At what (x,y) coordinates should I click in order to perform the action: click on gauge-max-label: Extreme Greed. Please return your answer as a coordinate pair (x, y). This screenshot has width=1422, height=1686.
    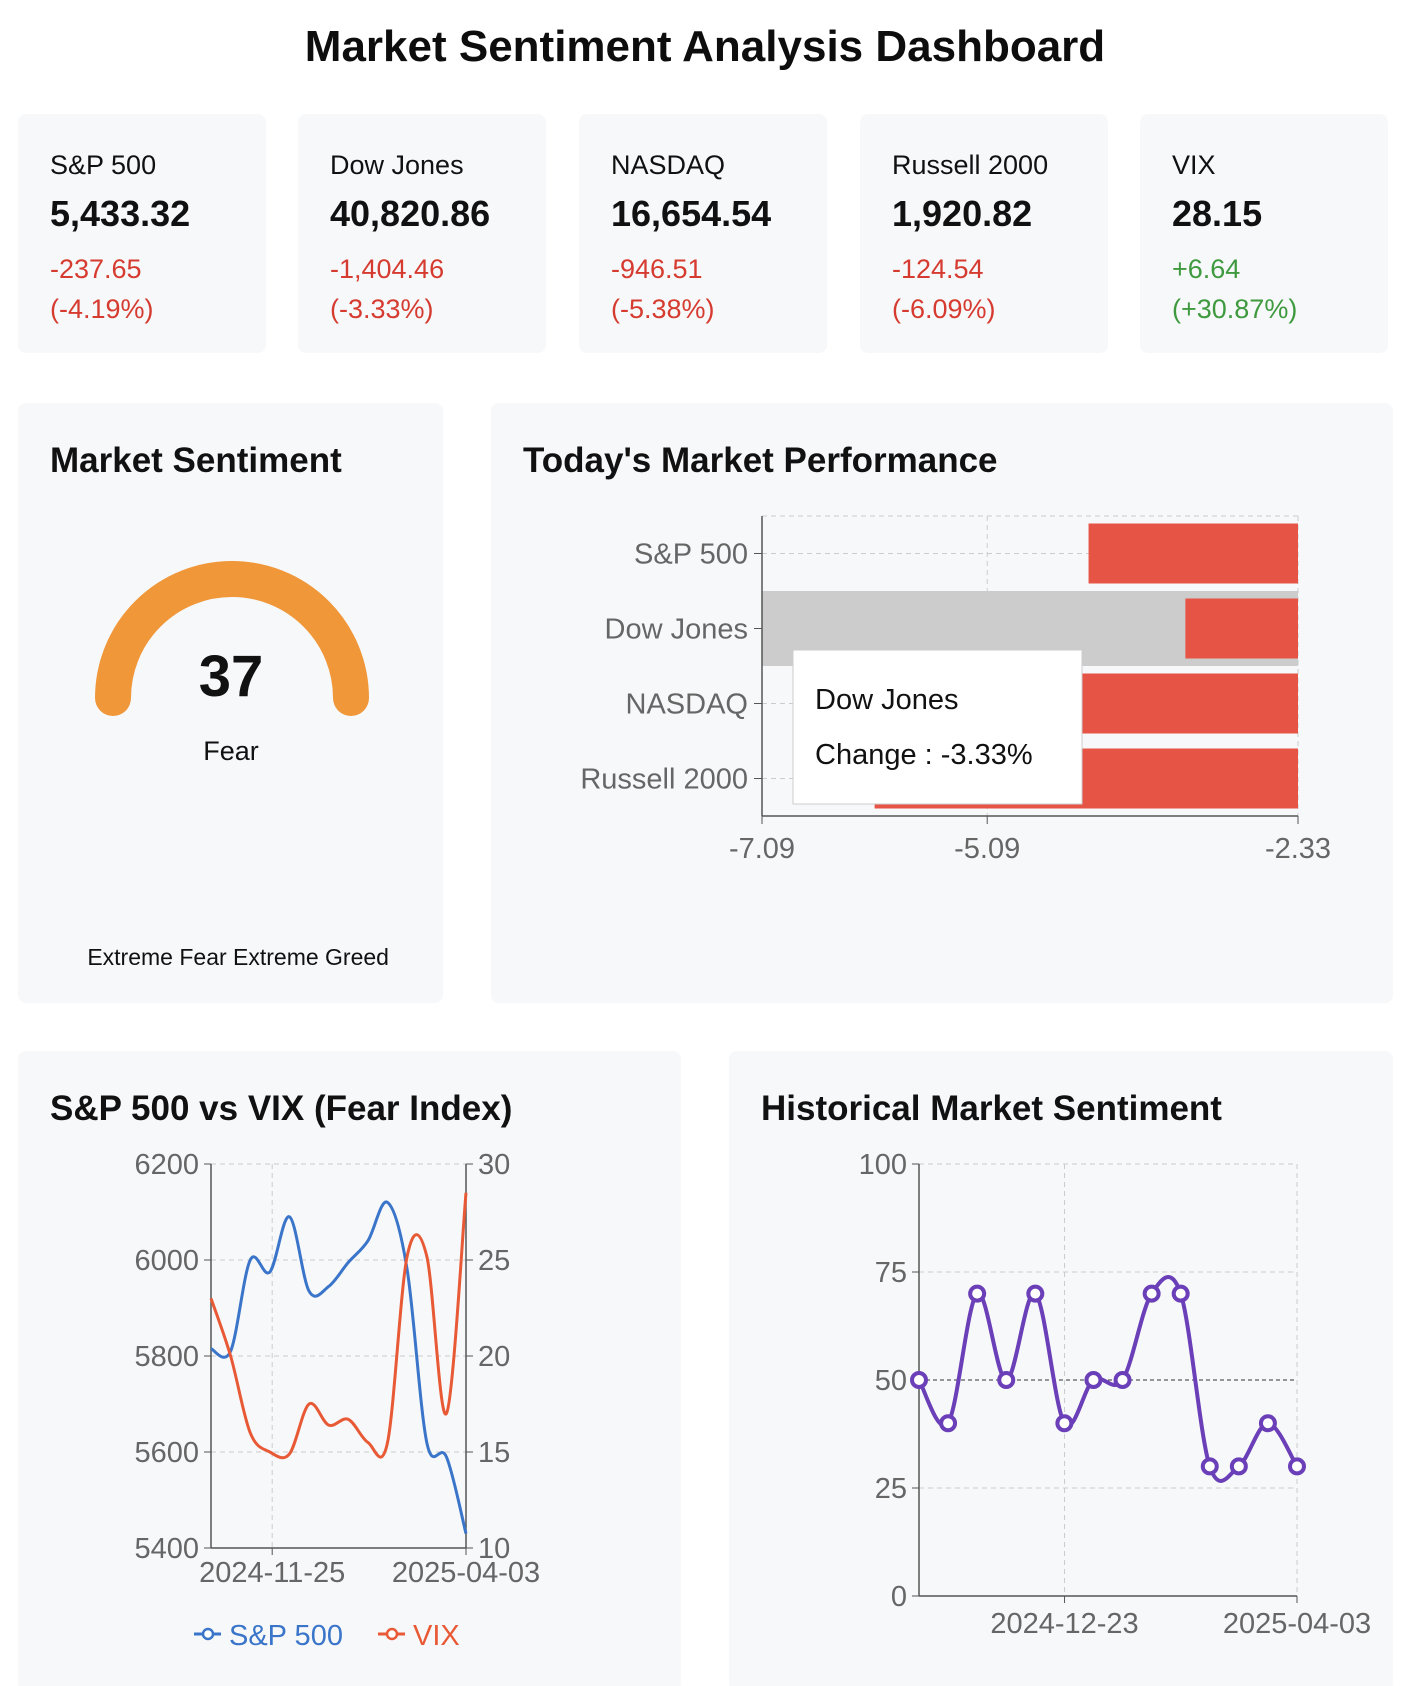
    Looking at the image, I should click on (311, 957).